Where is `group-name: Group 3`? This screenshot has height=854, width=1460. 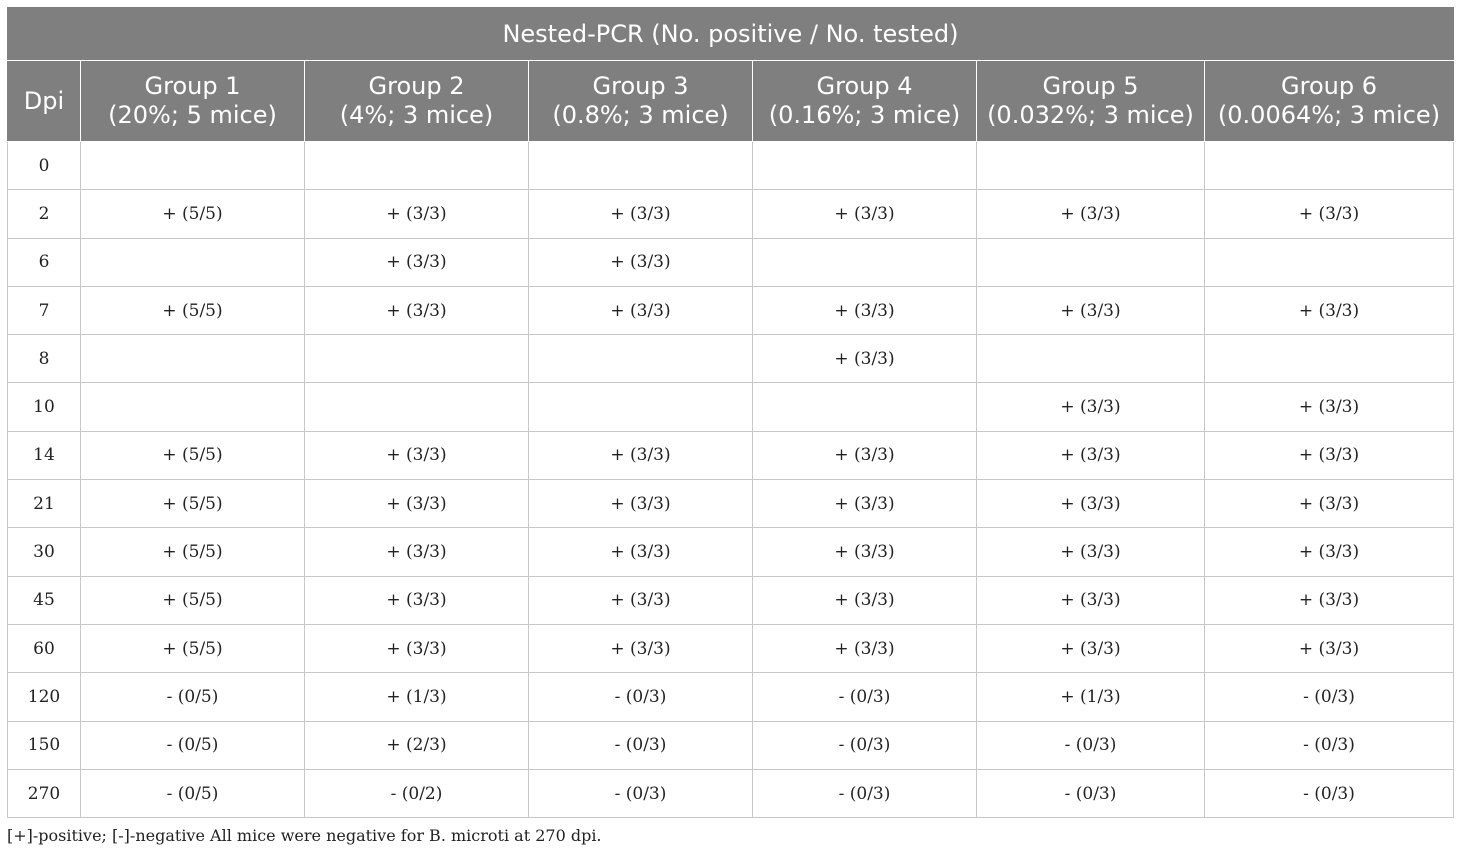 group-name: Group 3 is located at coordinates (640, 86).